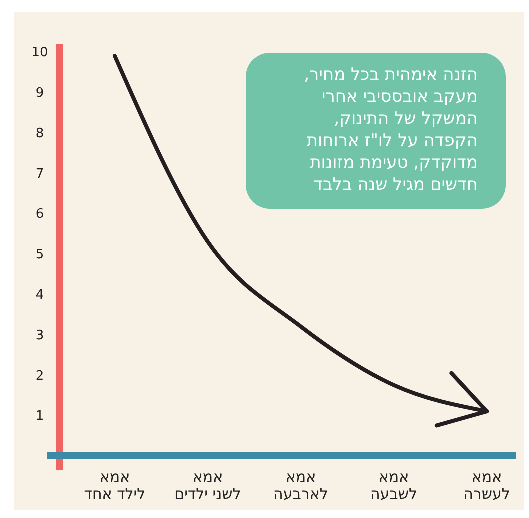  What do you see at coordinates (391, 130) in the screenshot?
I see `annotation: הזנה אימהית בכל מחיר, מעקב אובססיבי אחרי המשקל של התינוק, הקפדה על לו"ז ארוחות מדוקדק, טעימת מזונות חדשים מגיל שנה בלבד` at bounding box center [391, 130].